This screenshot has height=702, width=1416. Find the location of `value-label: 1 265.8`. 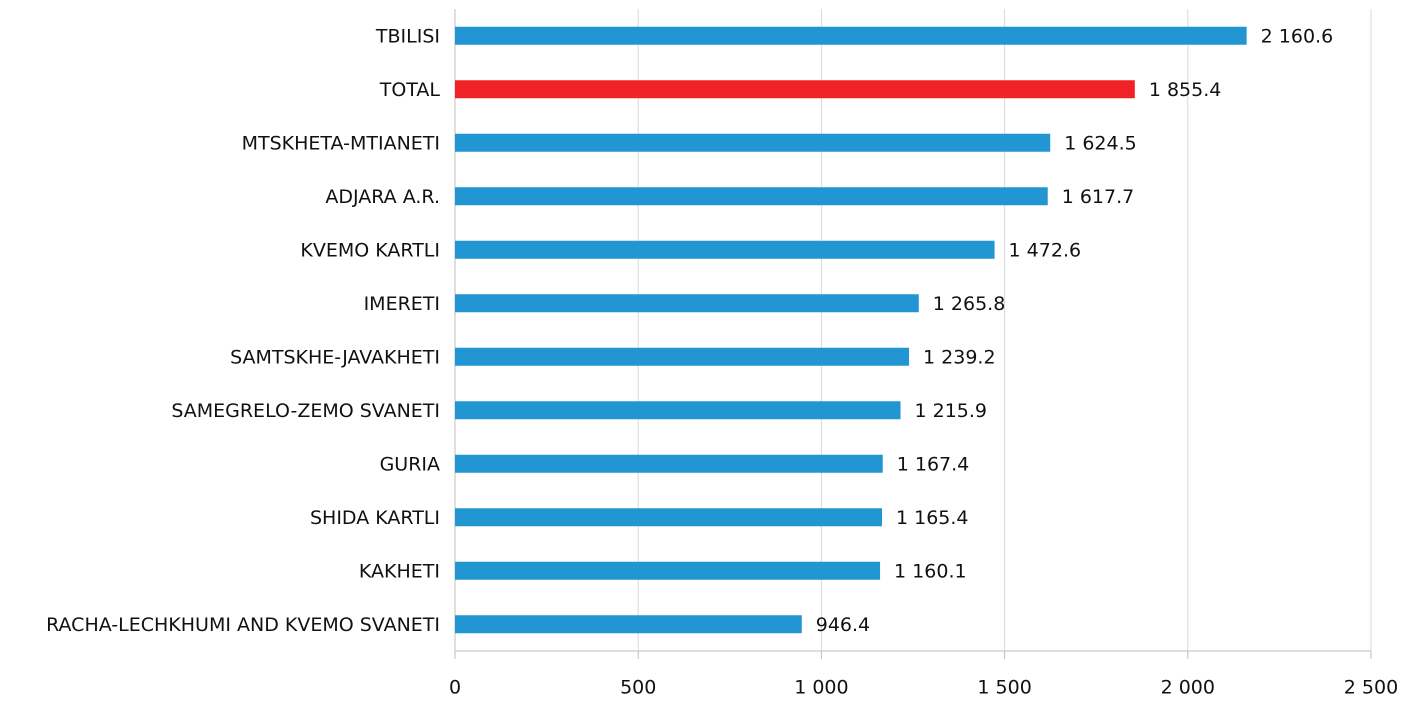

value-label: 1 265.8 is located at coordinates (969, 304).